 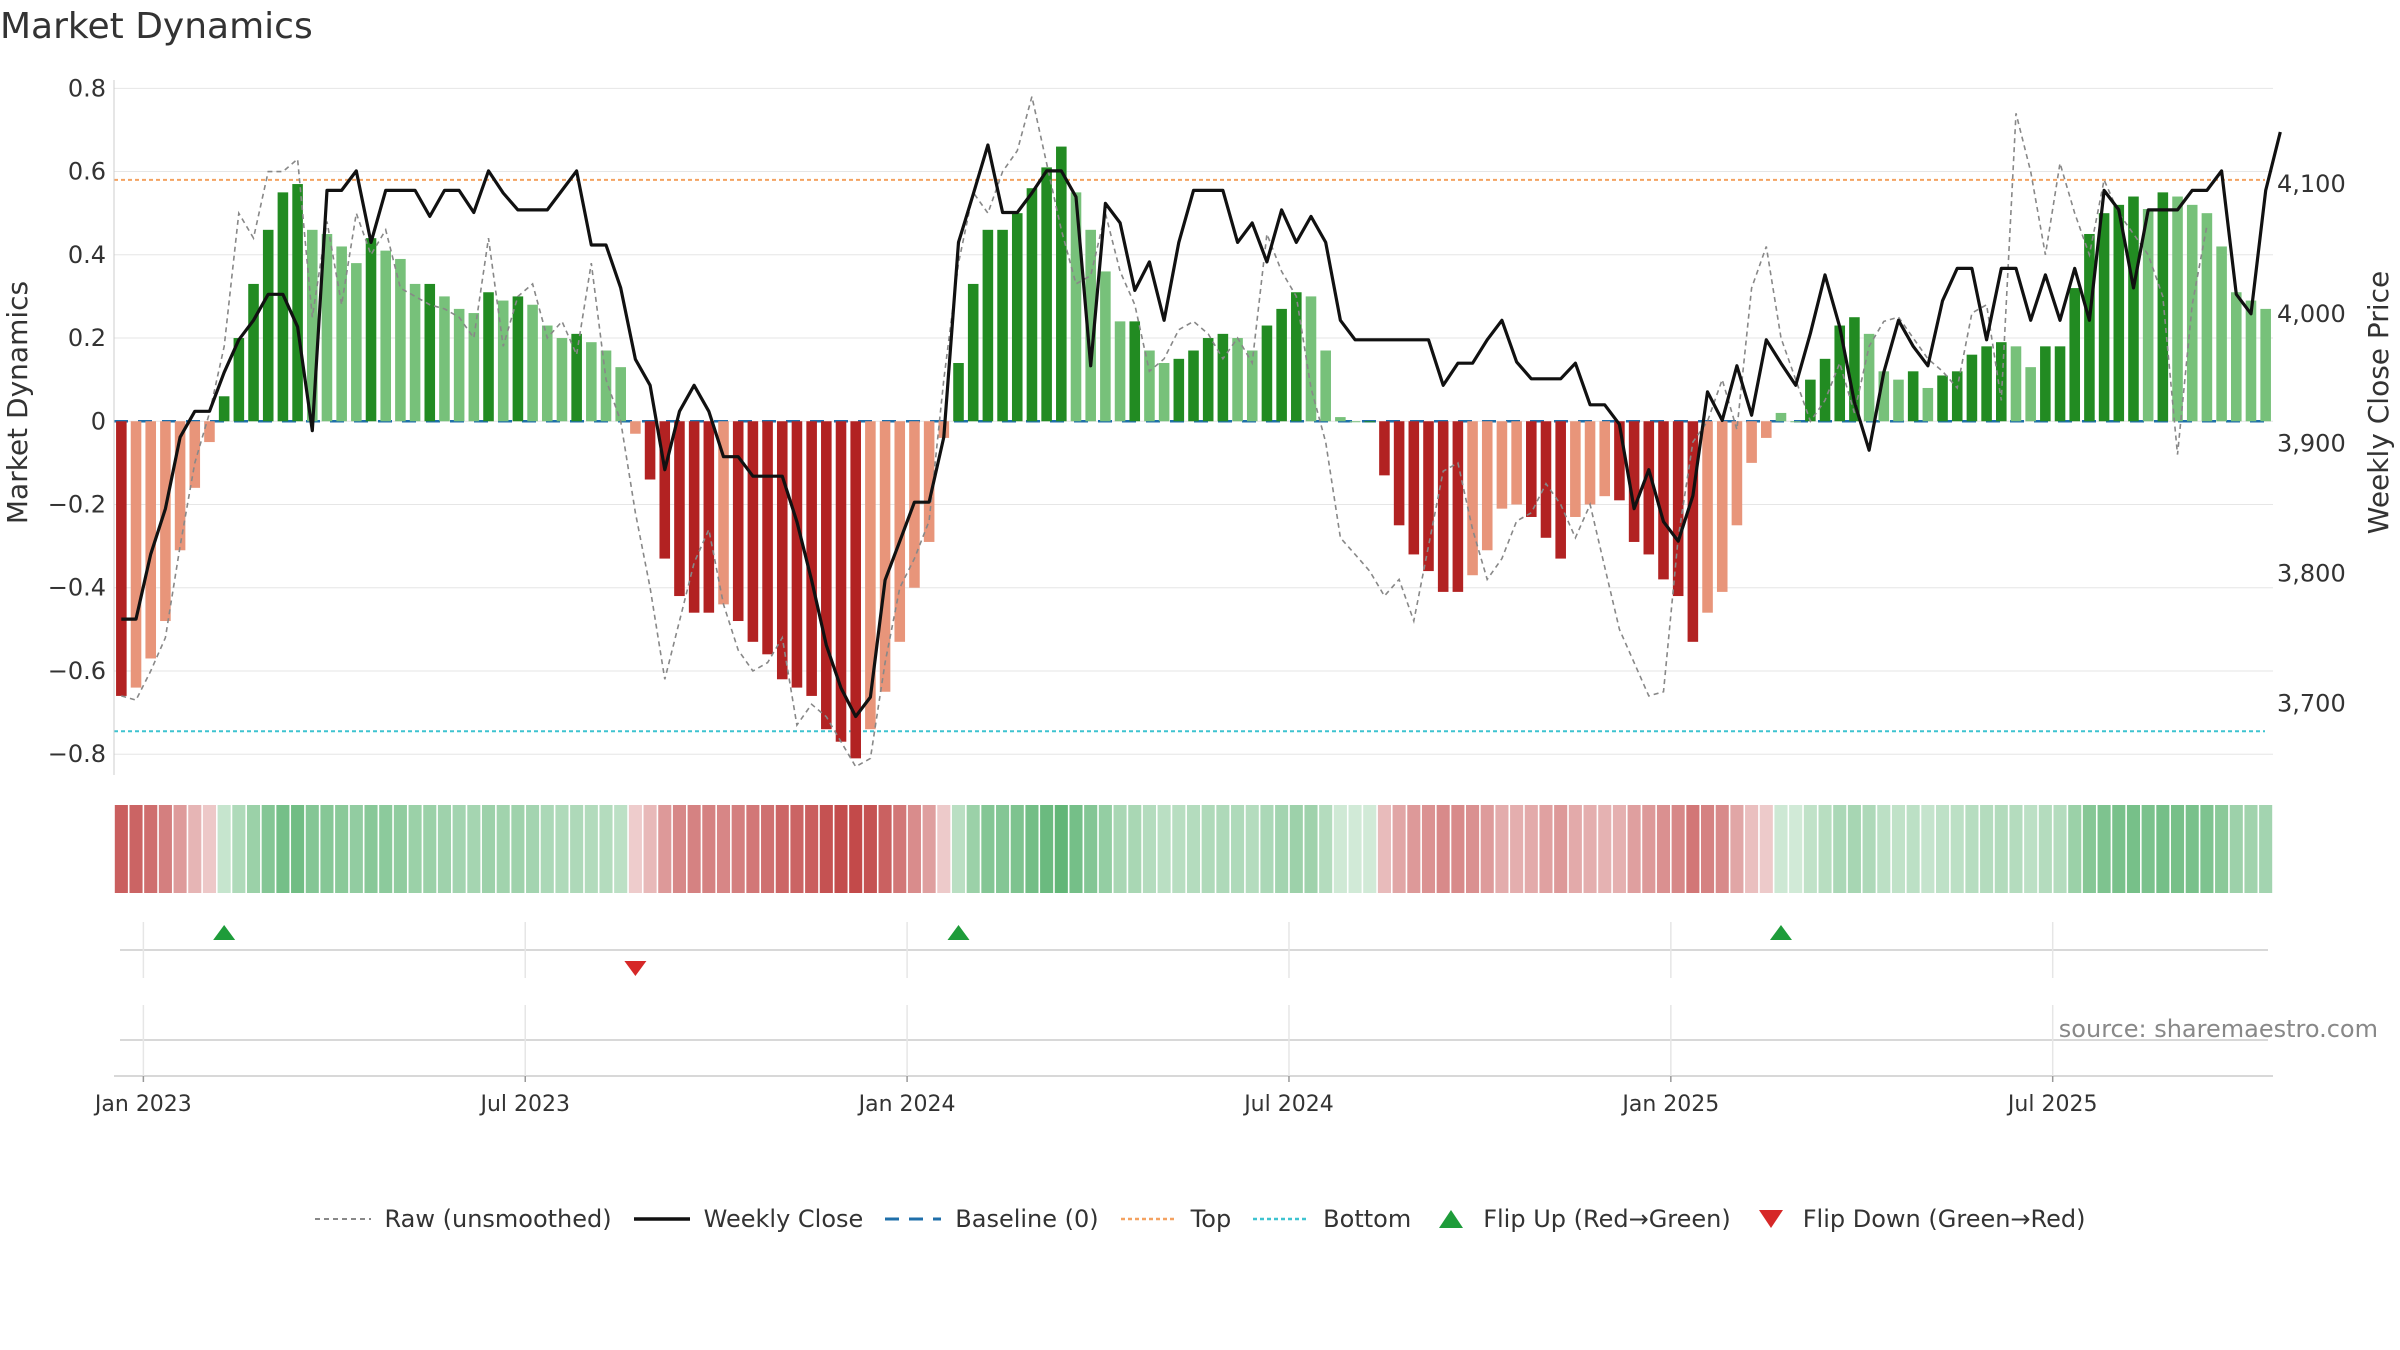 I want to click on flip-up-marker, so click(x=1780, y=932).